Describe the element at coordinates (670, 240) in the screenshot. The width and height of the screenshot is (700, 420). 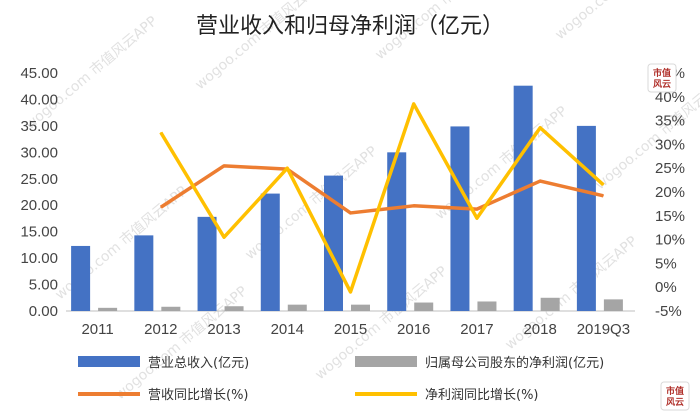
I see `y-right-tick-label: 10%` at that location.